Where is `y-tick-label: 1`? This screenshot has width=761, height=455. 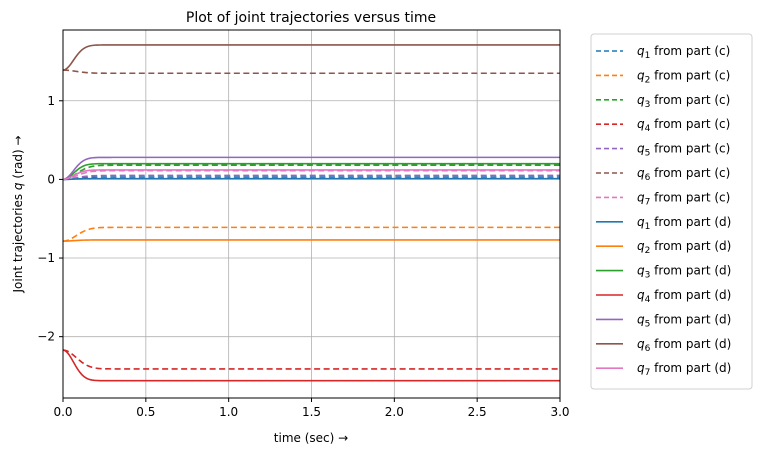 y-tick-label: 1 is located at coordinates (51, 101).